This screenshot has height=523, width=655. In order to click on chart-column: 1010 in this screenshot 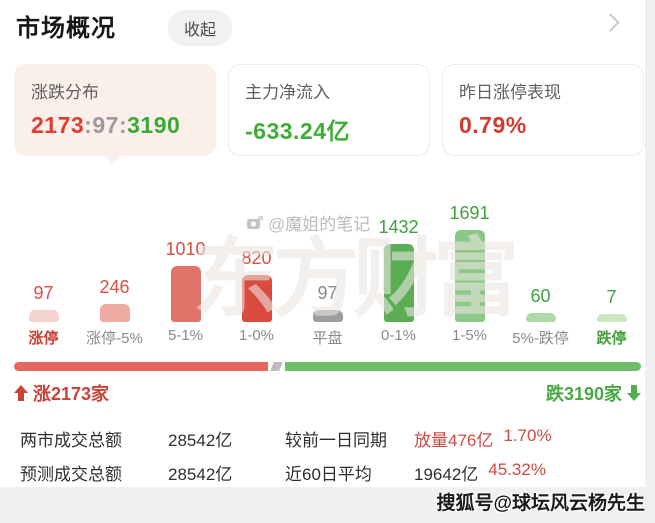, I will do `click(185, 255)`.